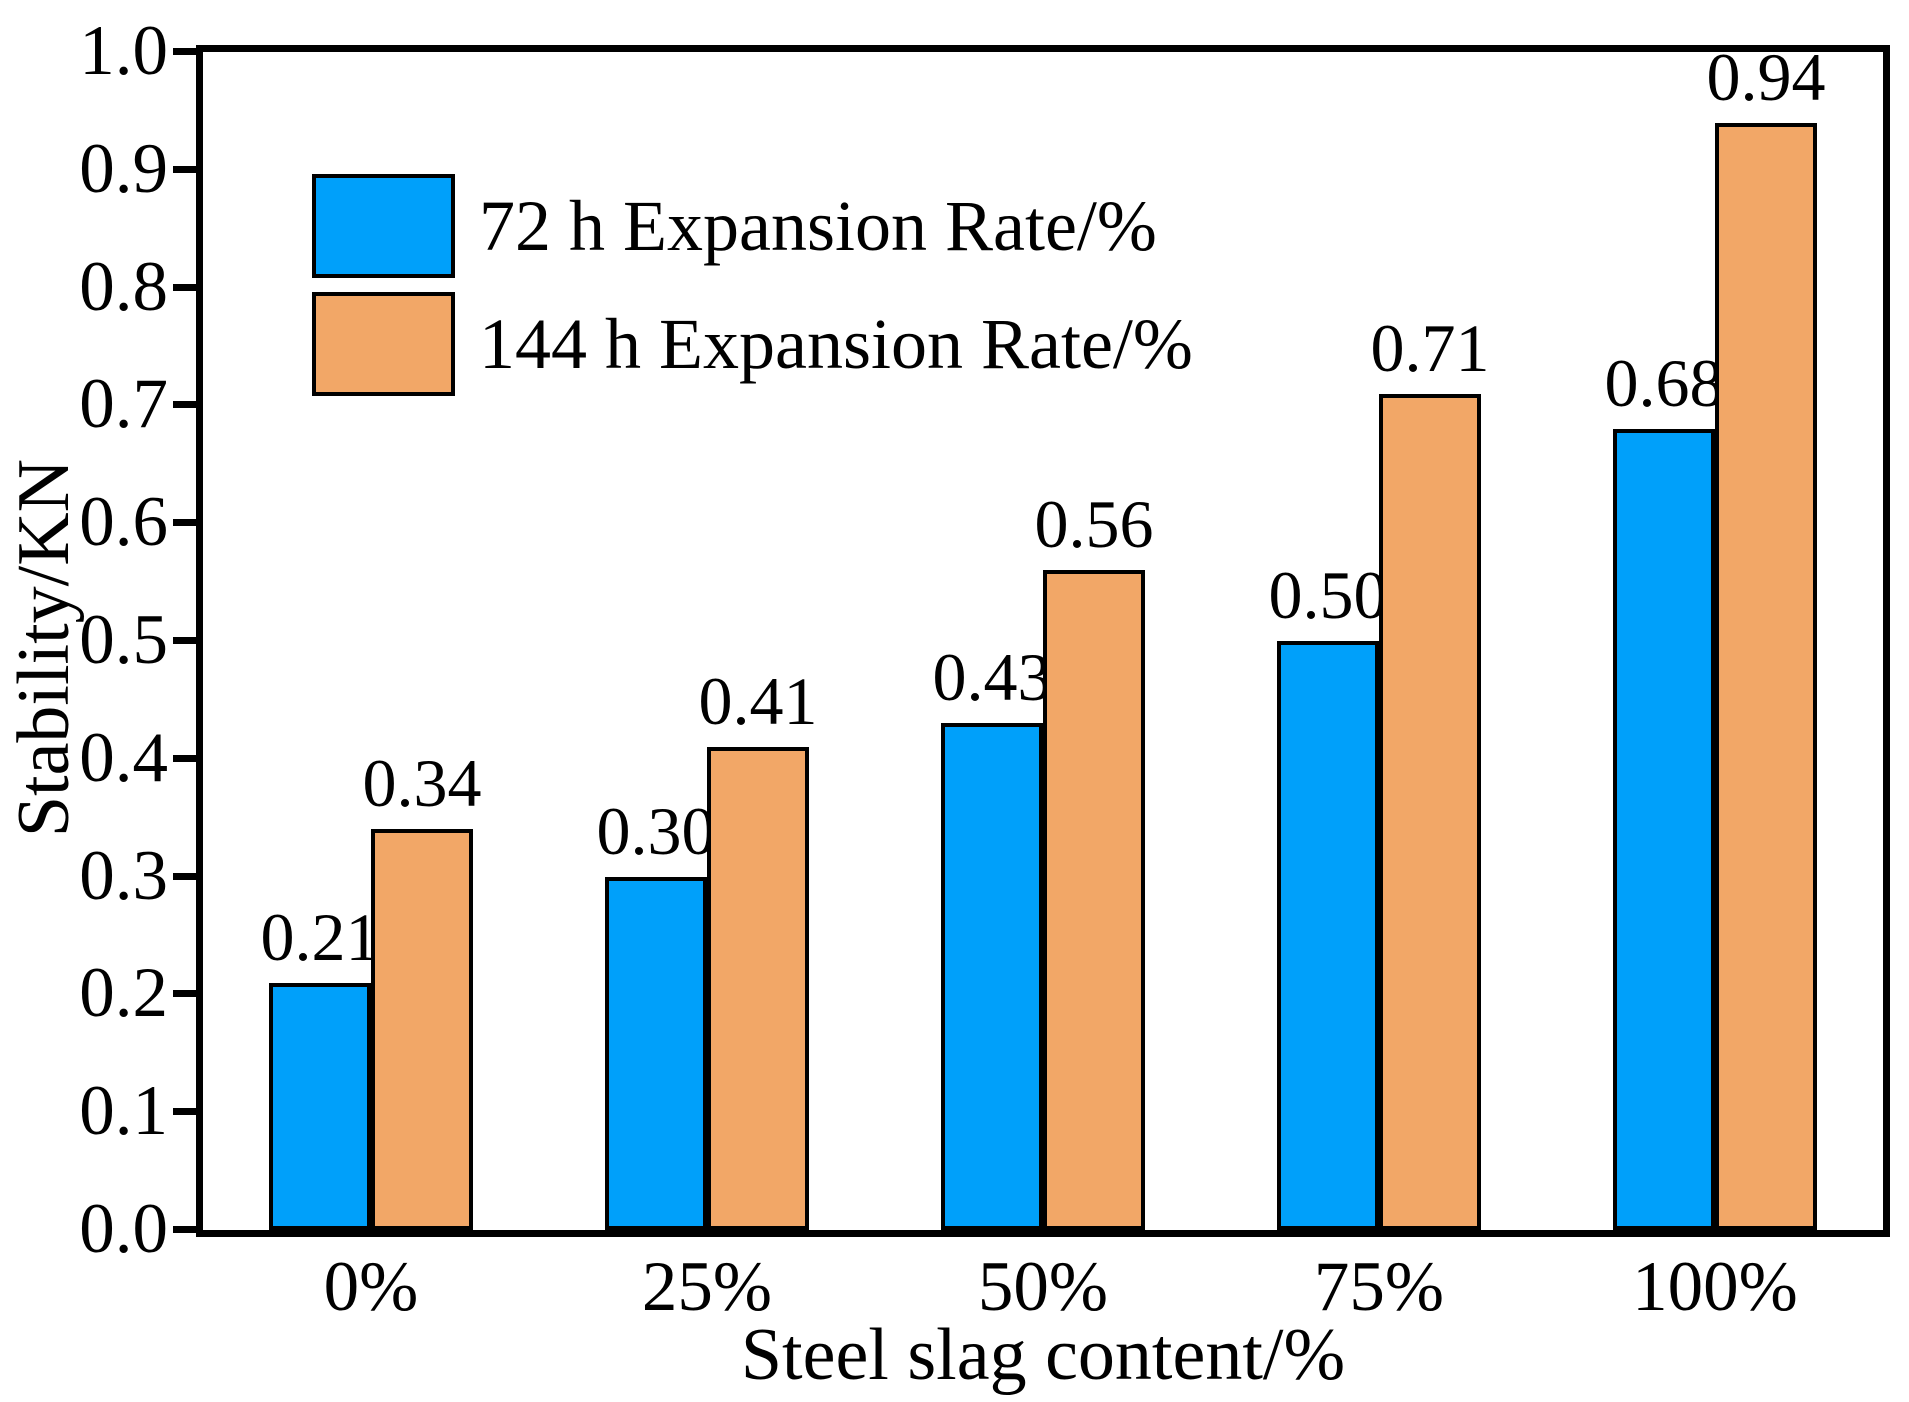  I want to click on value-label-144h-100%: 0.94, so click(1766, 76).